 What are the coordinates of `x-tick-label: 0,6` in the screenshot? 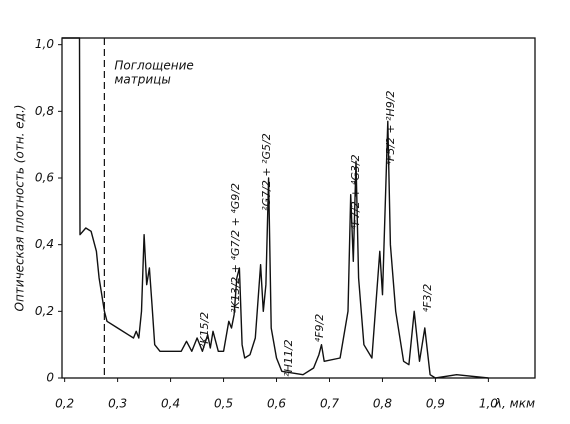 It's located at (276, 404).